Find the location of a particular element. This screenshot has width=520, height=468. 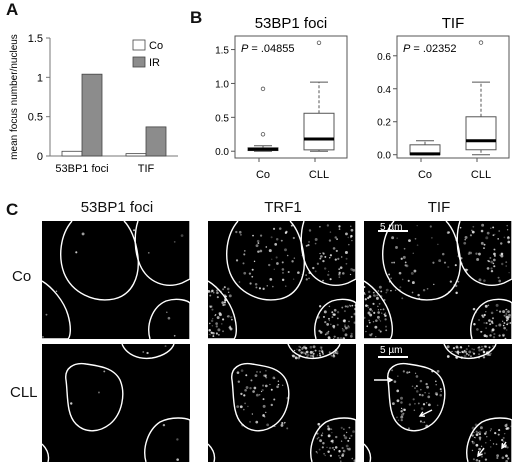

row-label-co: Co is located at coordinates (22, 276).